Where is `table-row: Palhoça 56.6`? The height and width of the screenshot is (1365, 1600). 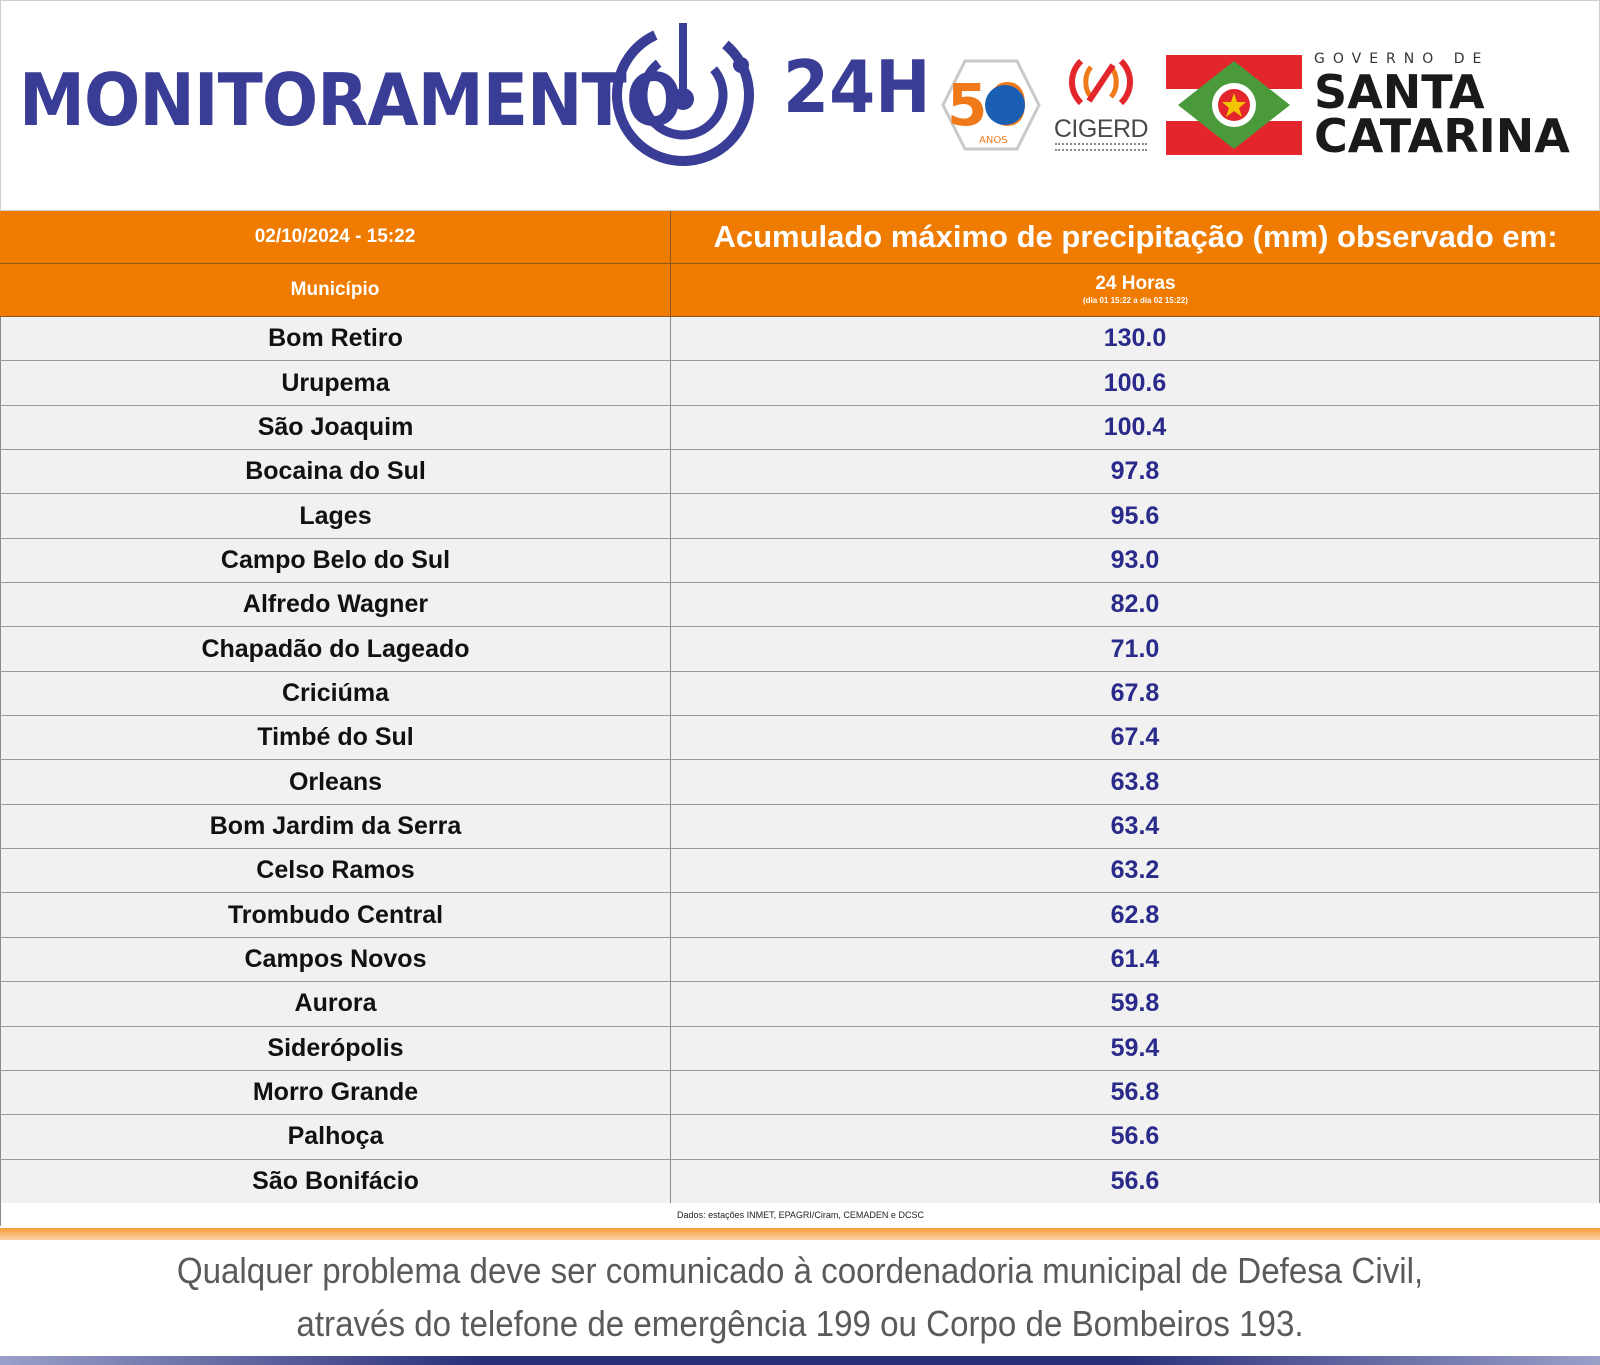 table-row: Palhoça 56.6 is located at coordinates (800, 1137).